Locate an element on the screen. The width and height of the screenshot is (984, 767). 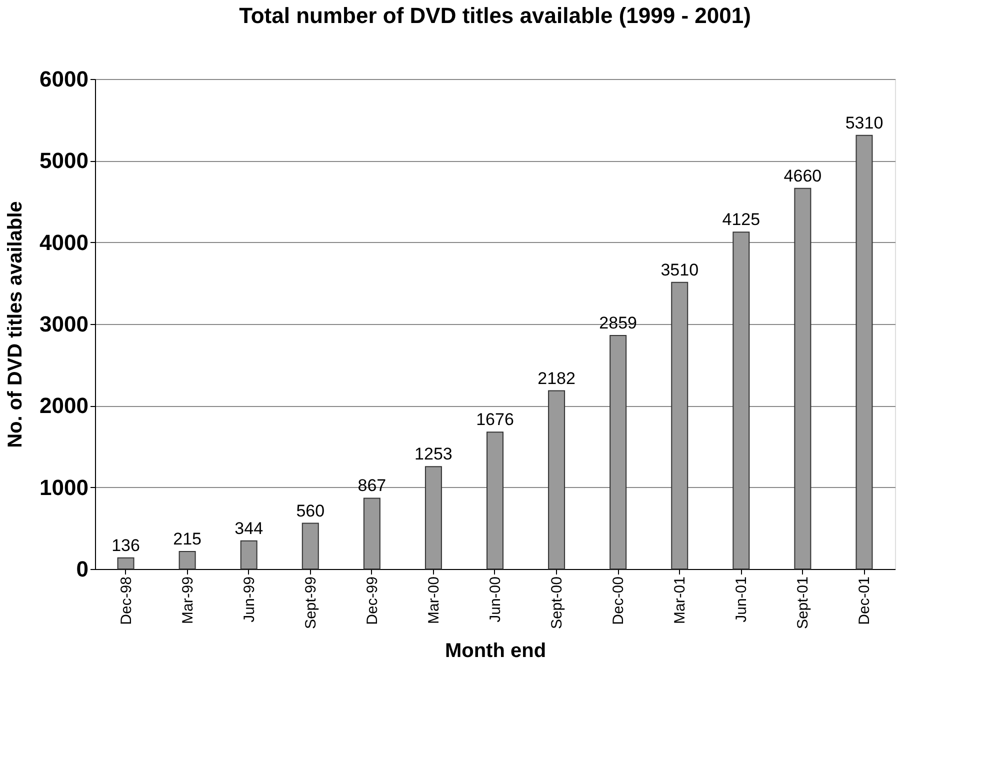
x-axis-title: Month end is located at coordinates (495, 651).